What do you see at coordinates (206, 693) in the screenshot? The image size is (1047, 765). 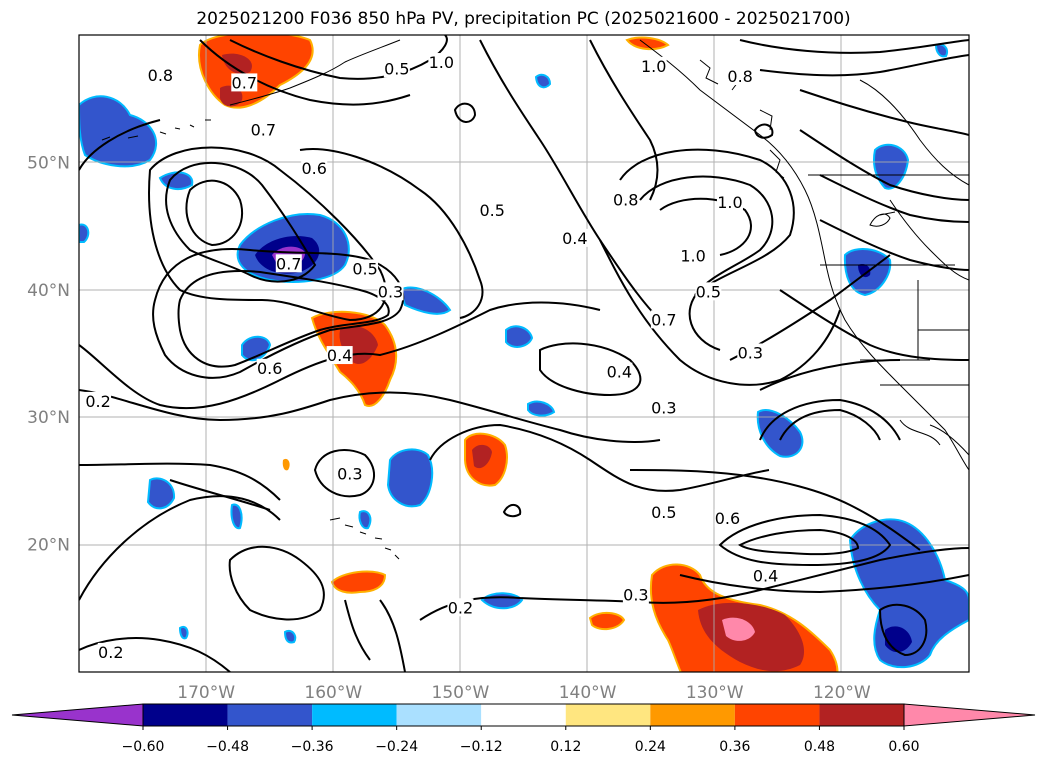 I see `lon-tick-label: 170°W` at bounding box center [206, 693].